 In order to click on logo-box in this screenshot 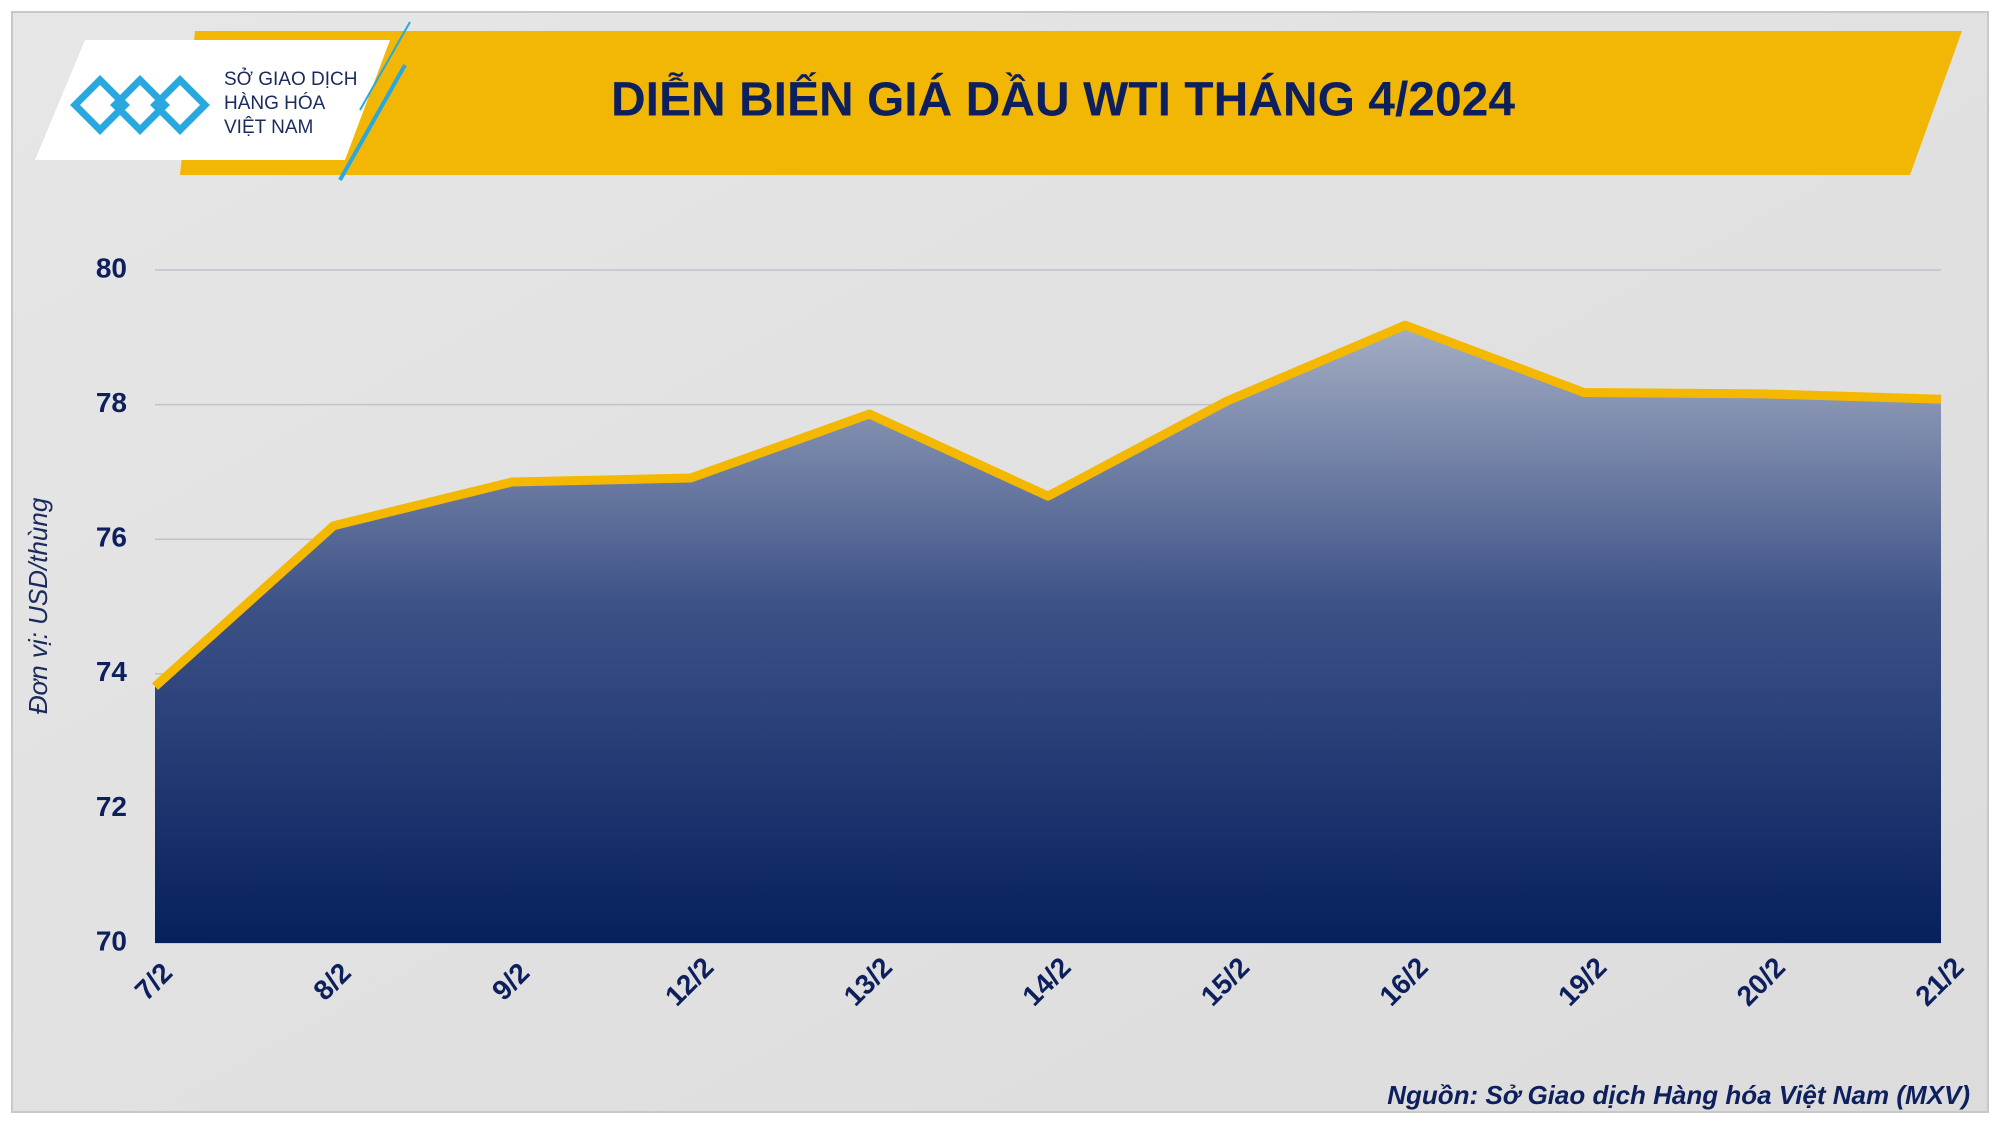, I will do `click(212, 100)`.